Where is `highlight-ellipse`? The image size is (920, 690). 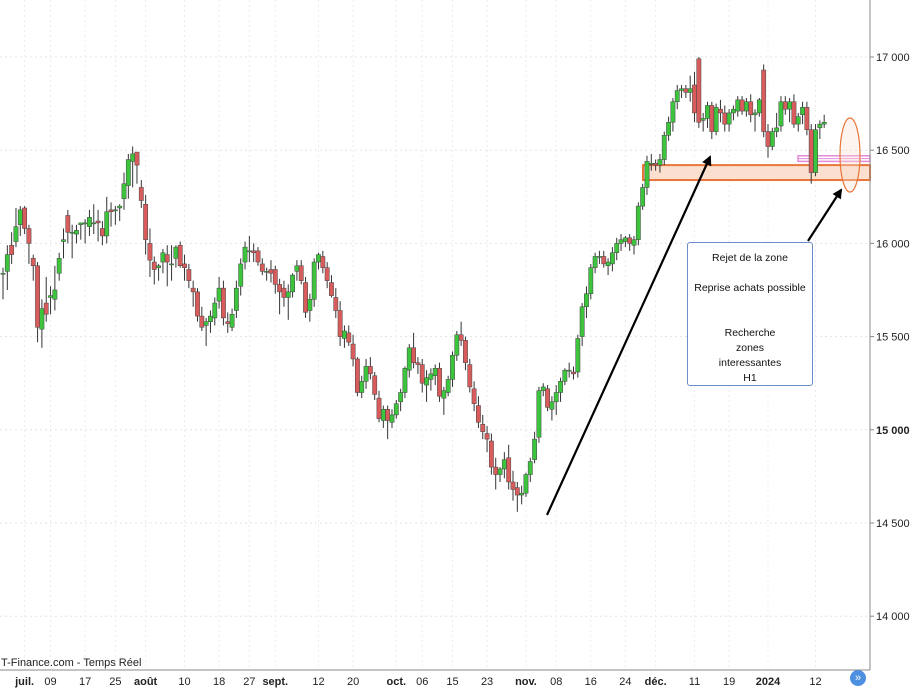
highlight-ellipse is located at coordinates (850, 155).